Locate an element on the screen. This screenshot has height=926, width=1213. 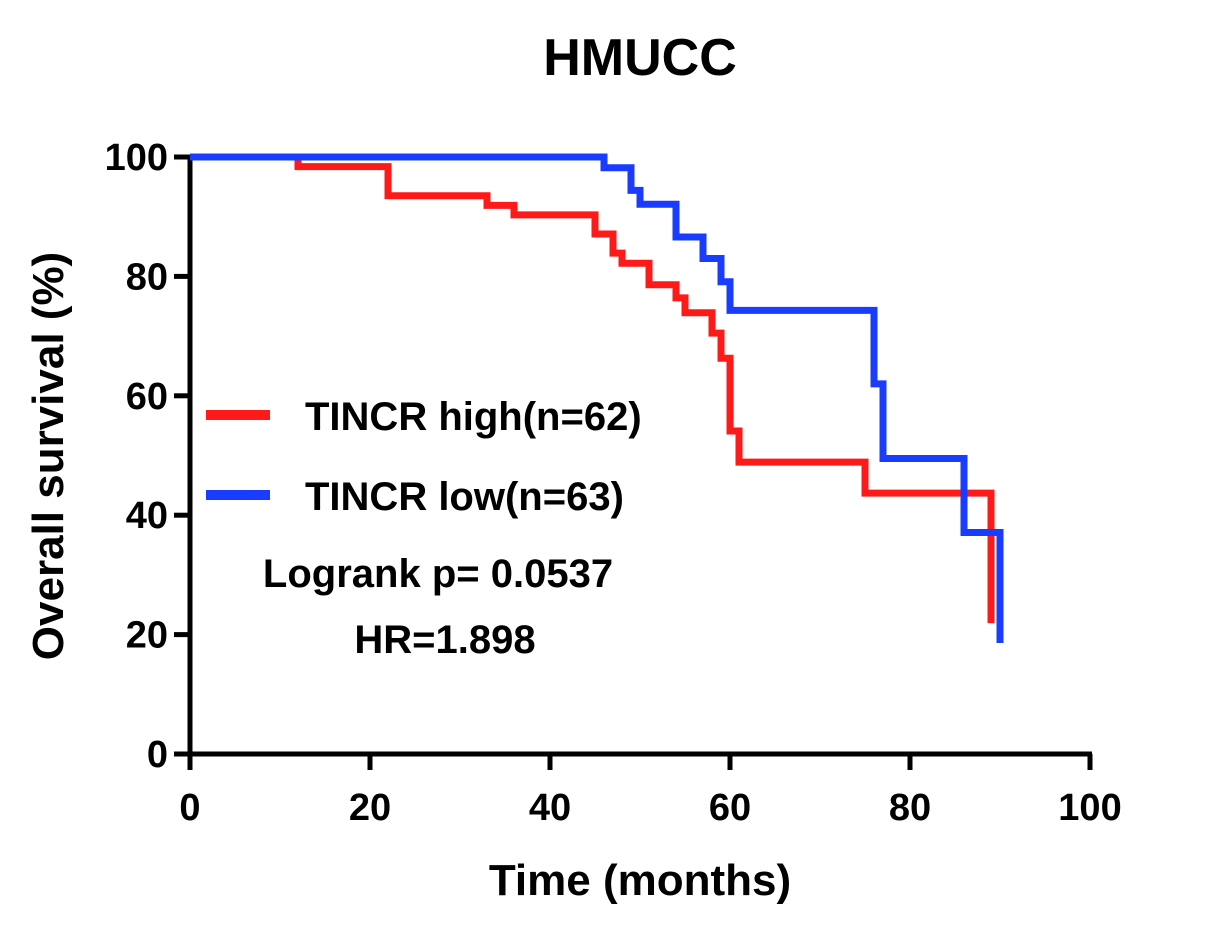
y-tick-label: 40 is located at coordinates (147, 516).